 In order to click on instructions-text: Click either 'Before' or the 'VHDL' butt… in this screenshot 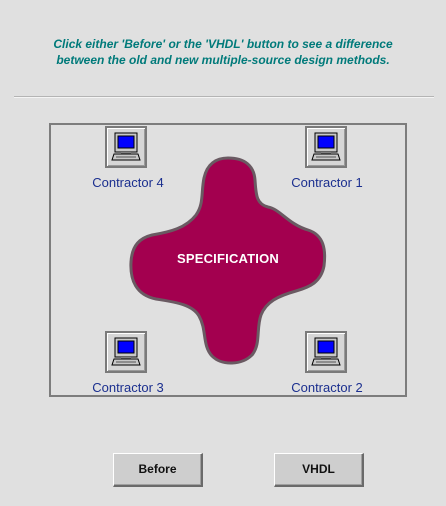, I will do `click(223, 52)`.